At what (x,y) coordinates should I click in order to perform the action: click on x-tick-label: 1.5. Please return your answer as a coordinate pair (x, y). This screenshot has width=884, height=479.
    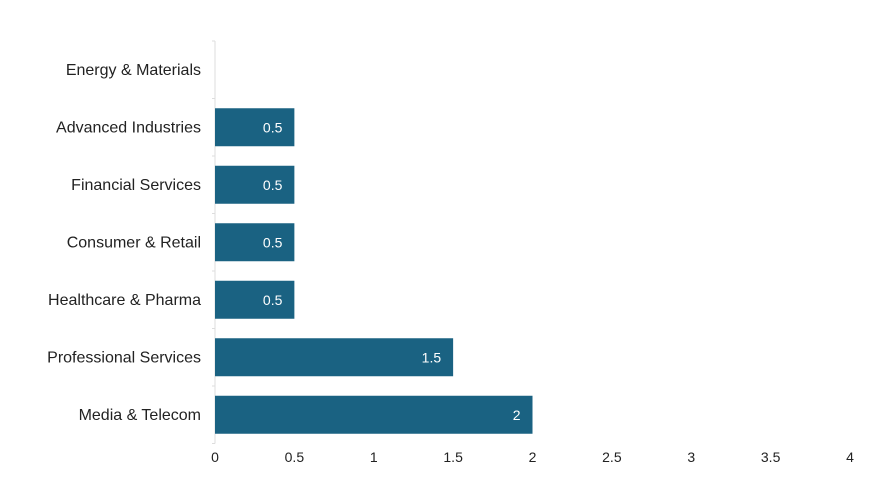
    Looking at the image, I should click on (453, 457).